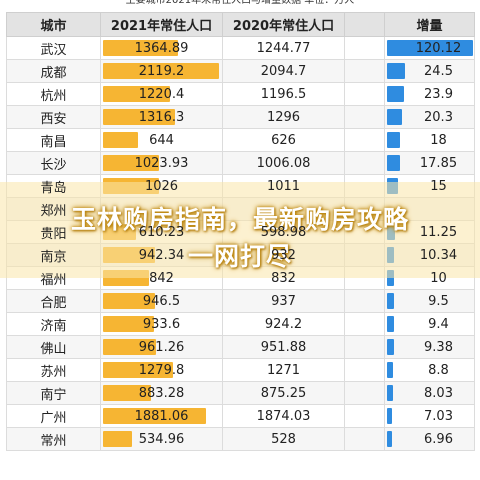 This screenshot has height=480, width=480. I want to click on pop2021-cell: 1364.89, so click(161, 48).